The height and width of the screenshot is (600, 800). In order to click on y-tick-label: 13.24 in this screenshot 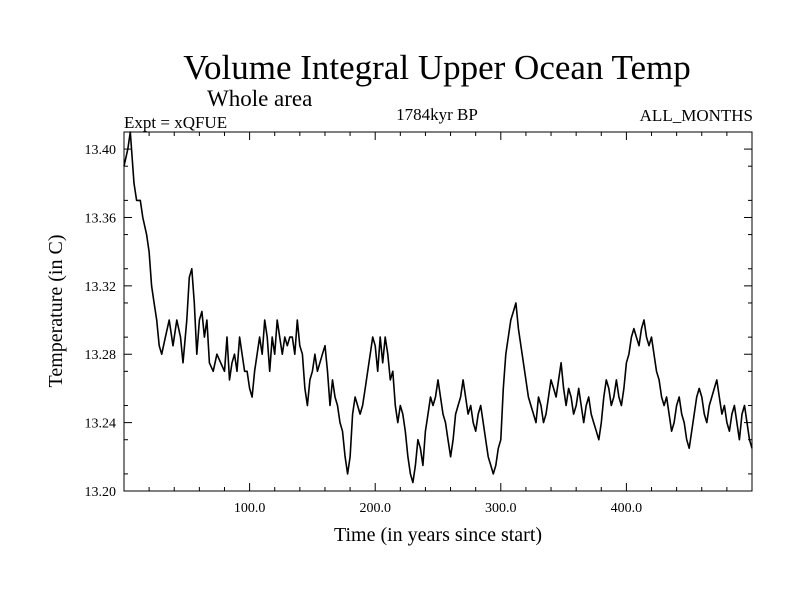, I will do `click(101, 424)`.